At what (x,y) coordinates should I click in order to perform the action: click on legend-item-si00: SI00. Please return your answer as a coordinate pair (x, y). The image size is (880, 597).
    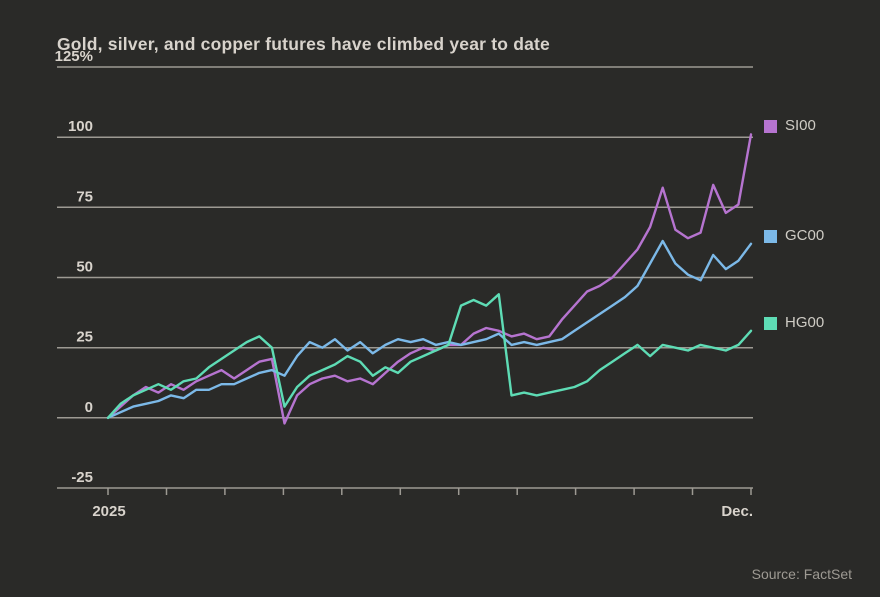
    Looking at the image, I should click on (790, 126).